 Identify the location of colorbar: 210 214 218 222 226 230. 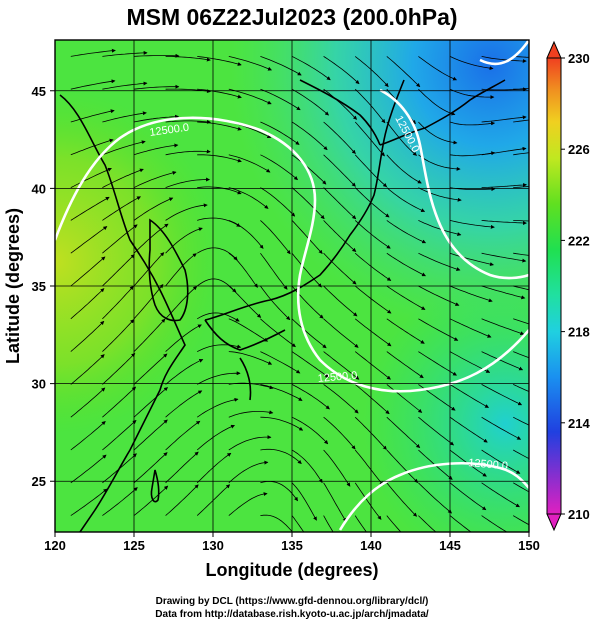
(568, 286).